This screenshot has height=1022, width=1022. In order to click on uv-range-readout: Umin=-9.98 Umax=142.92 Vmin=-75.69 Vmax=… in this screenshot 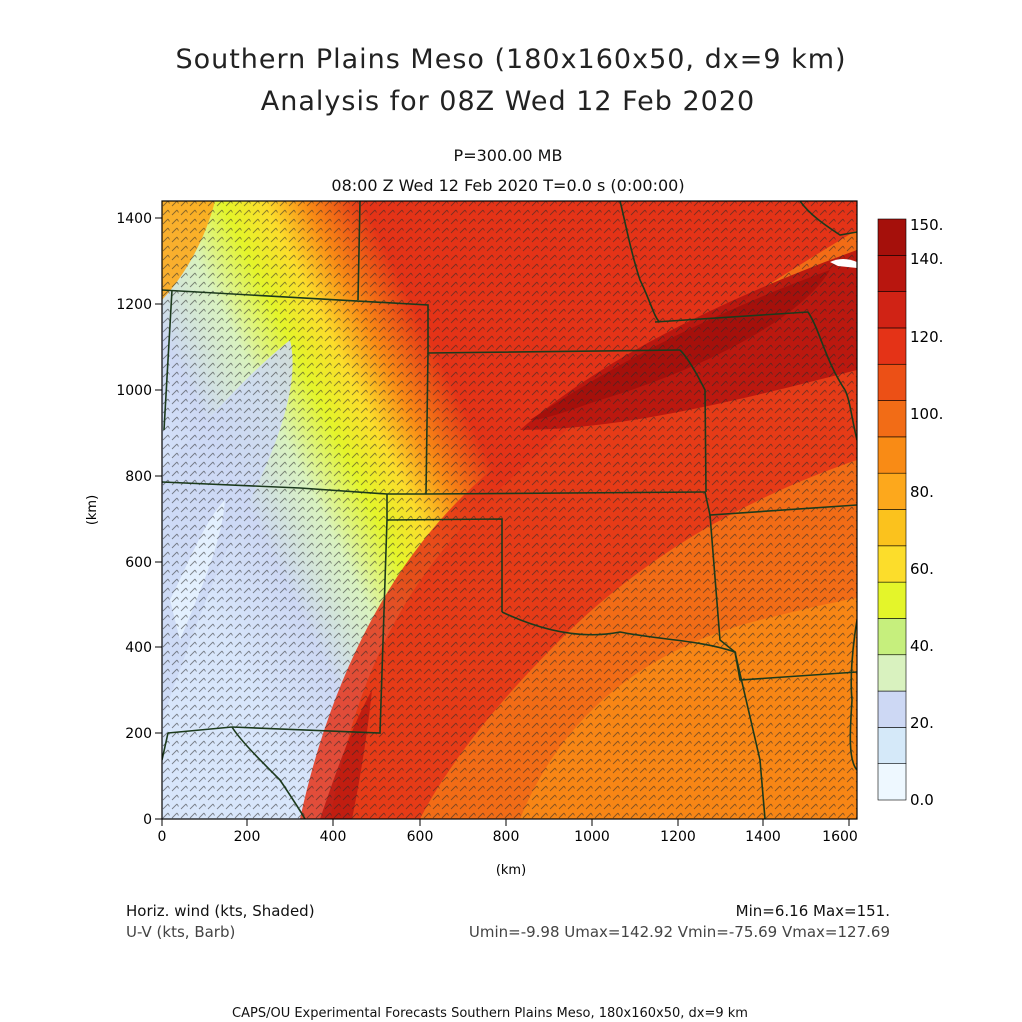, I will do `click(679, 932)`.